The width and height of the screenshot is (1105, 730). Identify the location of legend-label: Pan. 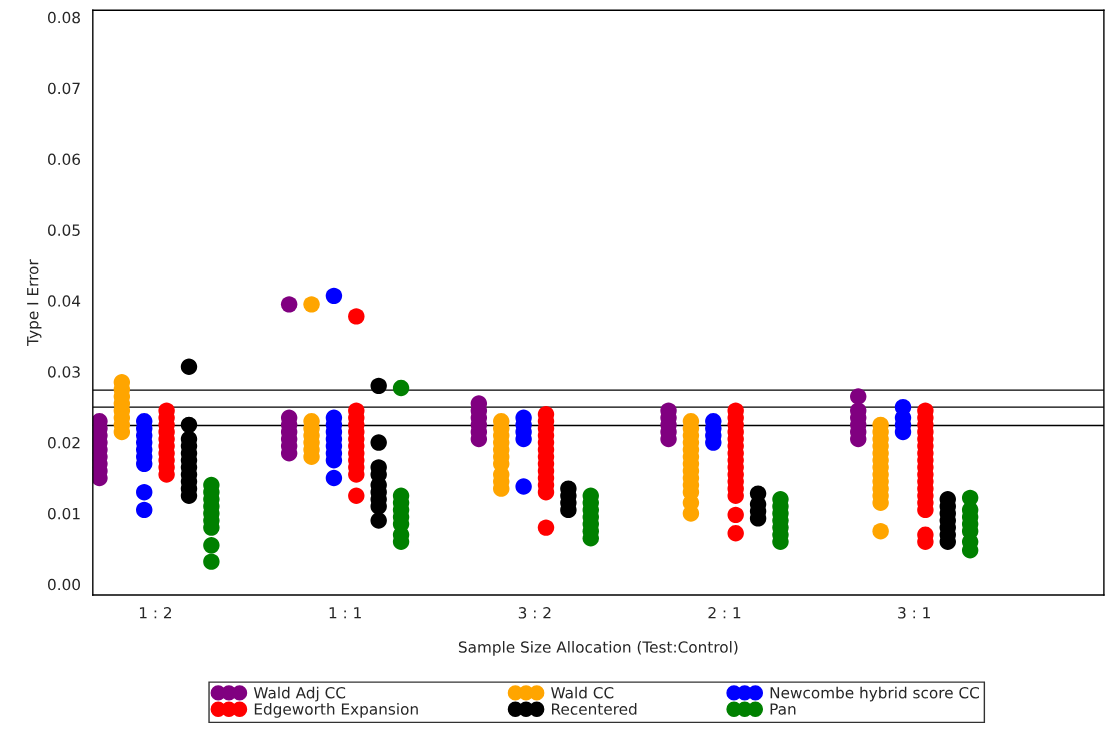
(783, 709).